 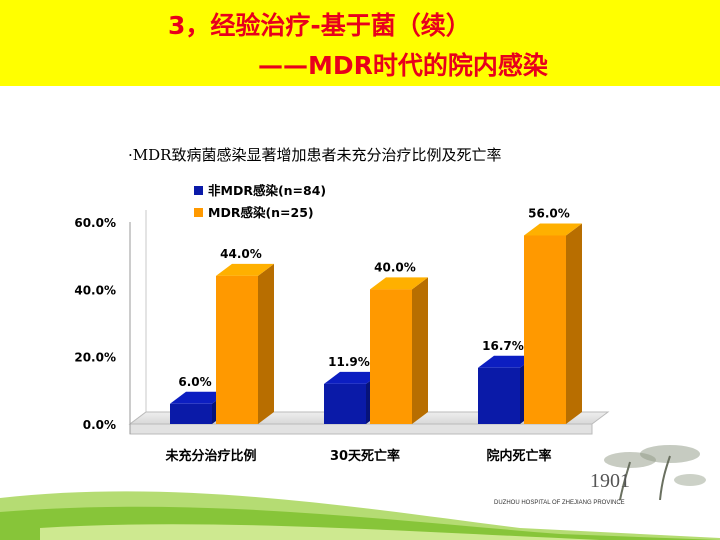 What do you see at coordinates (99, 425) in the screenshot?
I see `y-tick-label: 0.0%` at bounding box center [99, 425].